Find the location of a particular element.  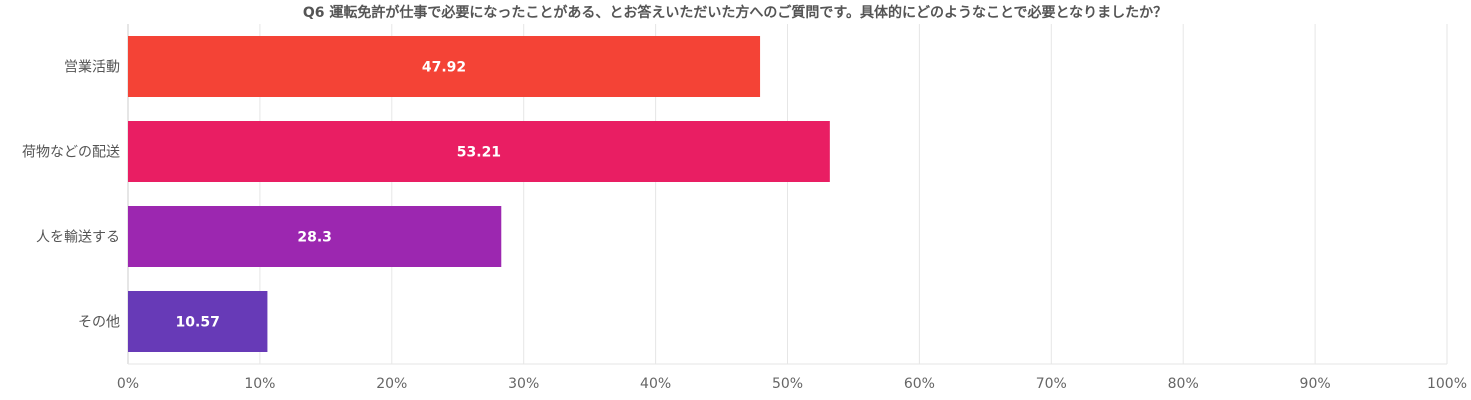

category-label: 営業活動 is located at coordinates (92, 68).